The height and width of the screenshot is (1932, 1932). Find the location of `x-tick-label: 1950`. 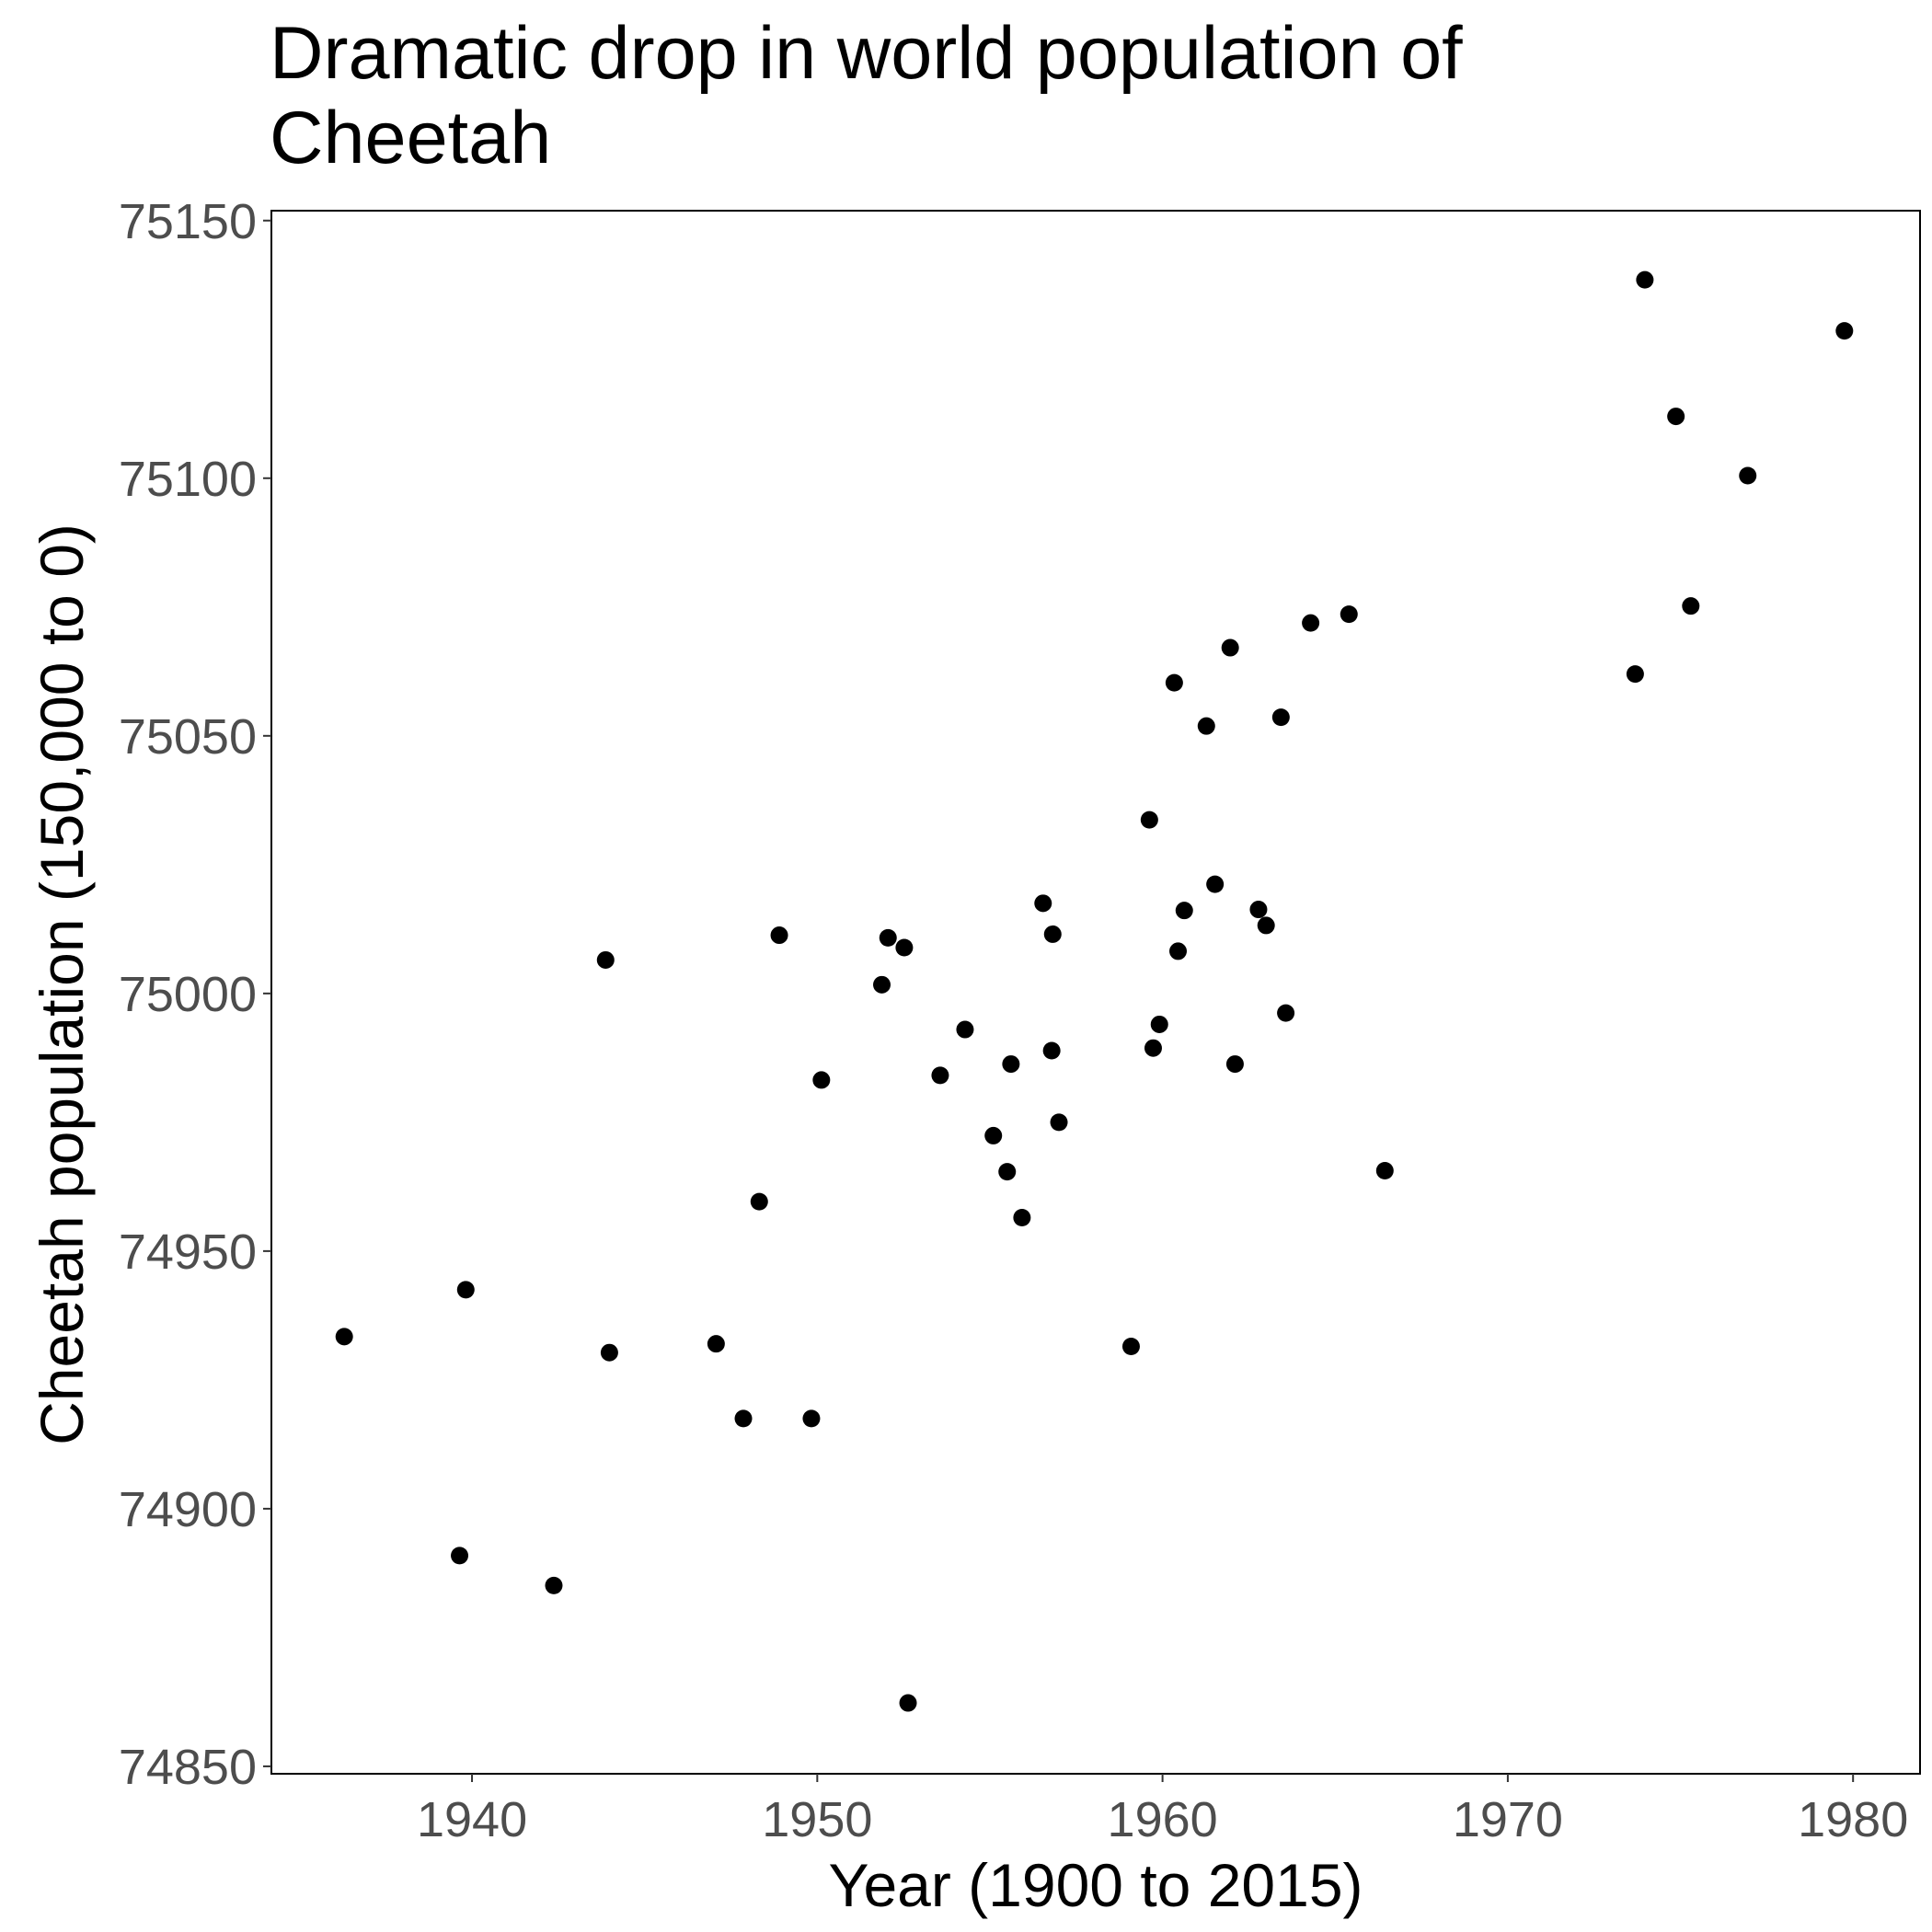

x-tick-label: 1950 is located at coordinates (817, 1819).